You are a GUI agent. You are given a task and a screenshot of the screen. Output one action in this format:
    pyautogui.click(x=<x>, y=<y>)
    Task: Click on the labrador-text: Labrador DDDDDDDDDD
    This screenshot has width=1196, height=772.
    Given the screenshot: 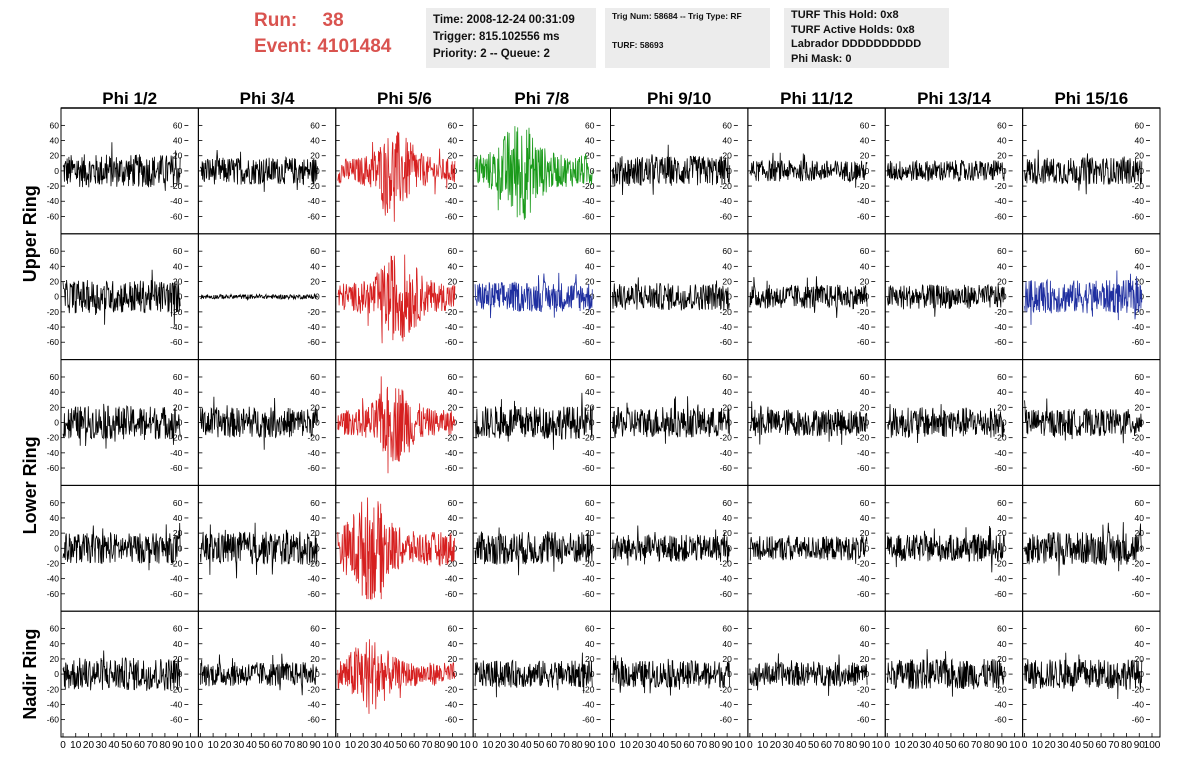 What is the action you would take?
    pyautogui.click(x=856, y=44)
    